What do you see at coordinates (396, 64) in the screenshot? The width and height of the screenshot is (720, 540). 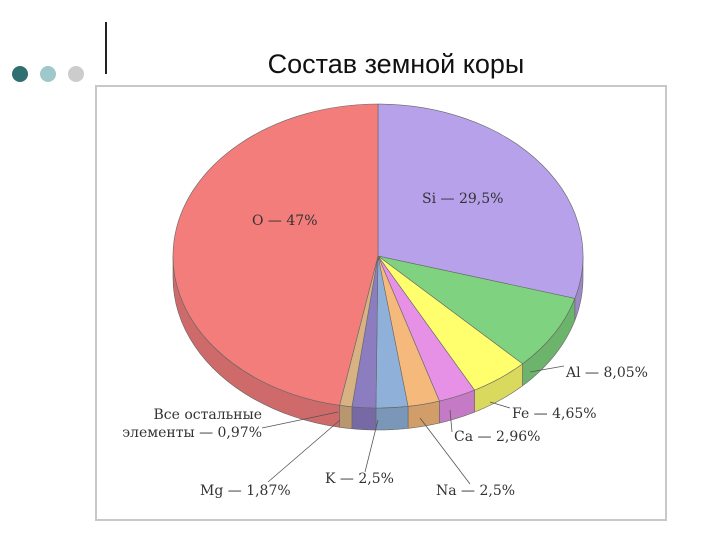 I see `chart-title: Состав земной коры` at bounding box center [396, 64].